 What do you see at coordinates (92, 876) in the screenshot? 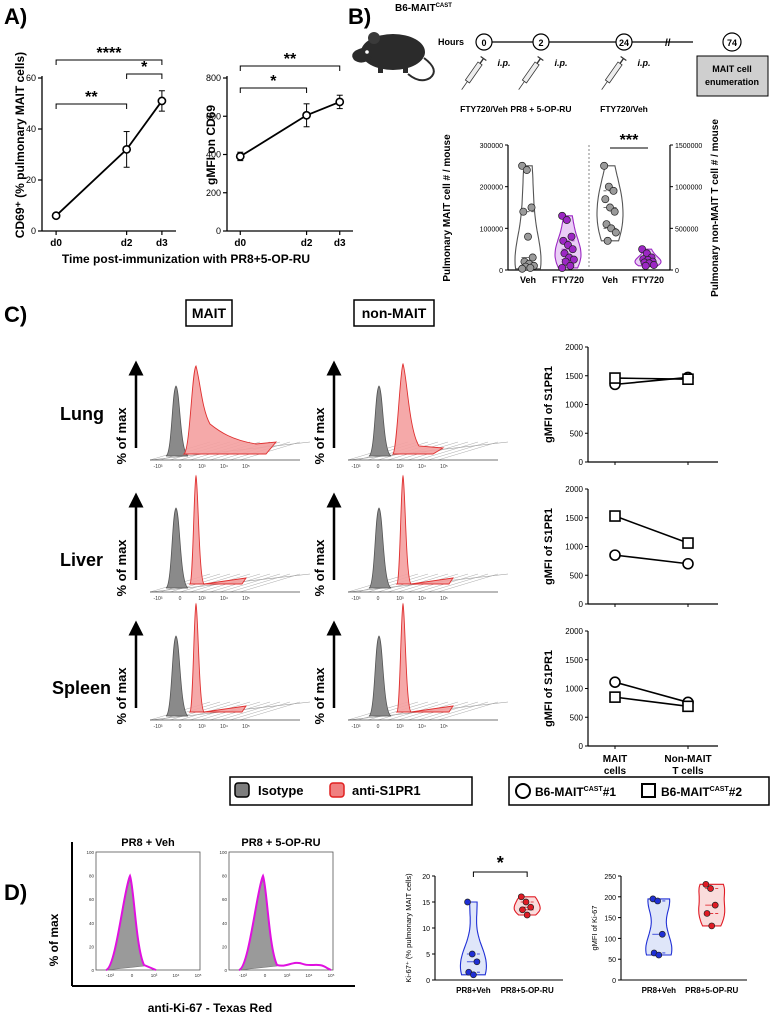
I see `flow-ytick-label: 80` at bounding box center [92, 876].